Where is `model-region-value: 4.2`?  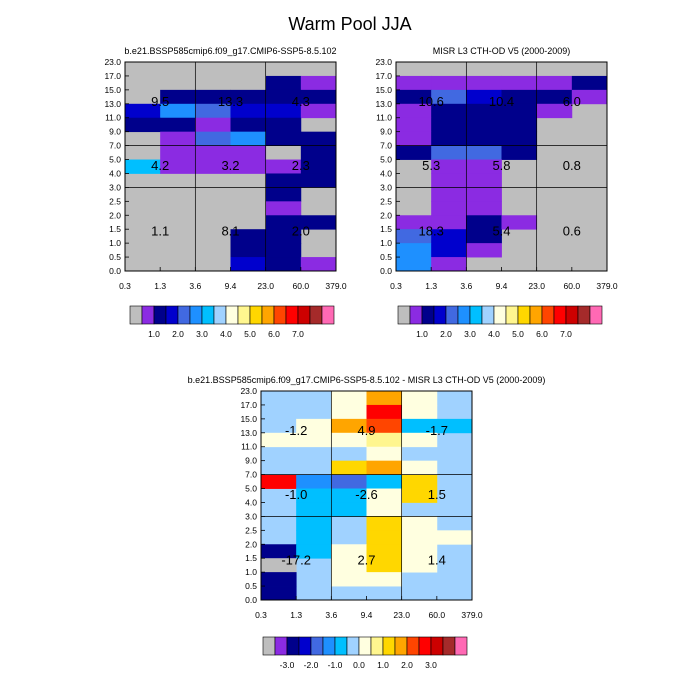 model-region-value: 4.2 is located at coordinates (160, 165).